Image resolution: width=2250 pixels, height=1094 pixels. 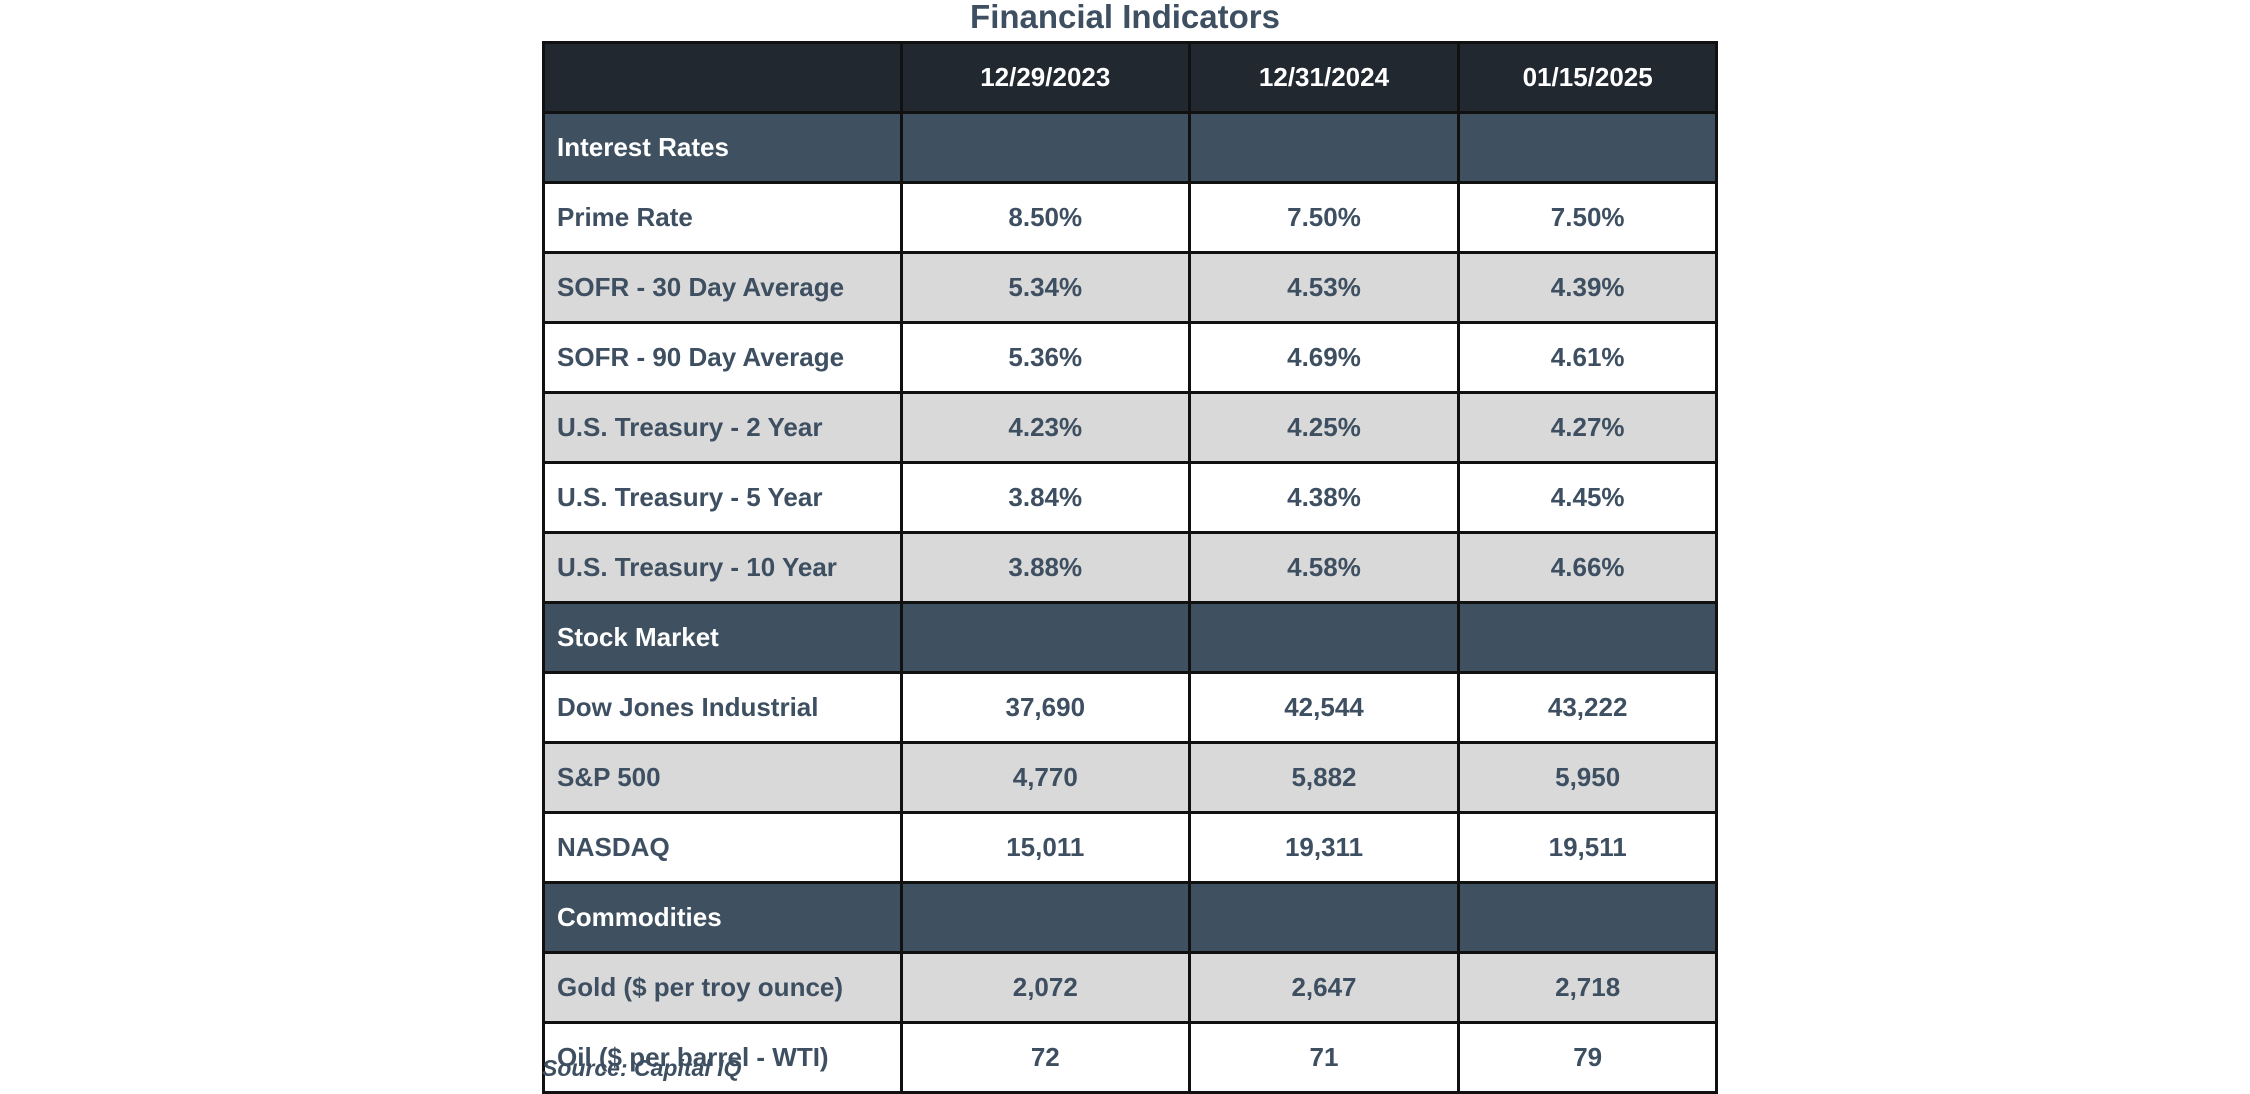 I want to click on row-label: U.S. Treasury - 10 Year, so click(x=722, y=567).